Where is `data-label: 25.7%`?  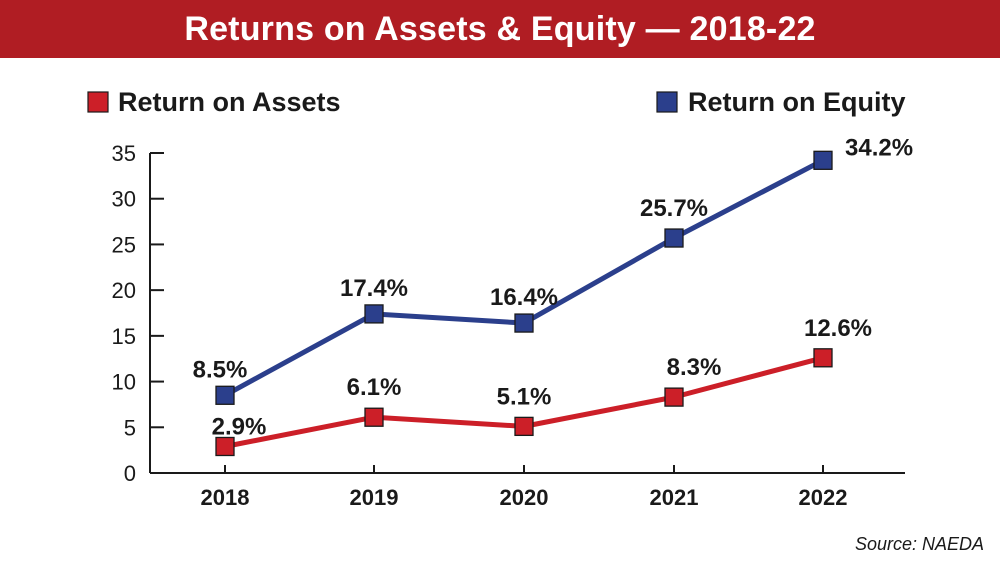 data-label: 25.7% is located at coordinates (674, 208).